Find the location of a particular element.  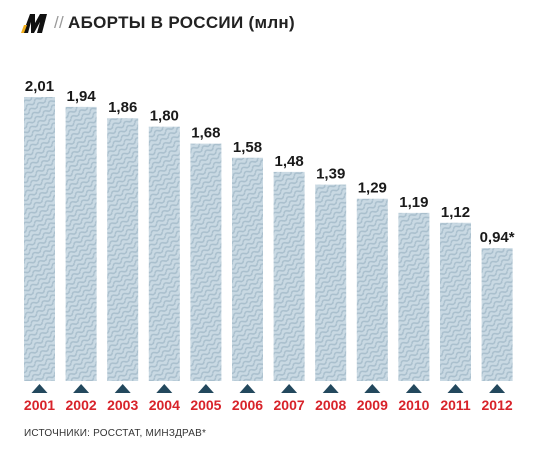

bar-2007 is located at coordinates (289, 276).